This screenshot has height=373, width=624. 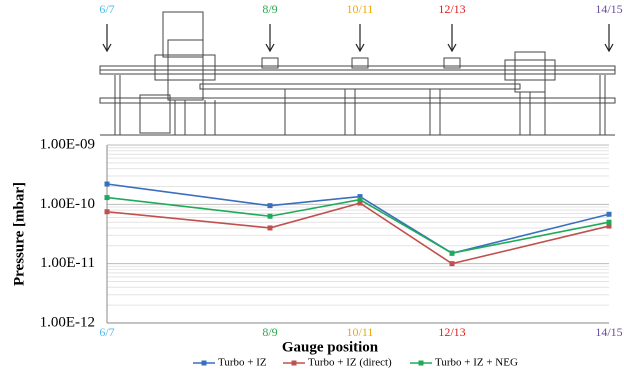 What do you see at coordinates (330, 347) in the screenshot?
I see `x-axis-title: Gauge position` at bounding box center [330, 347].